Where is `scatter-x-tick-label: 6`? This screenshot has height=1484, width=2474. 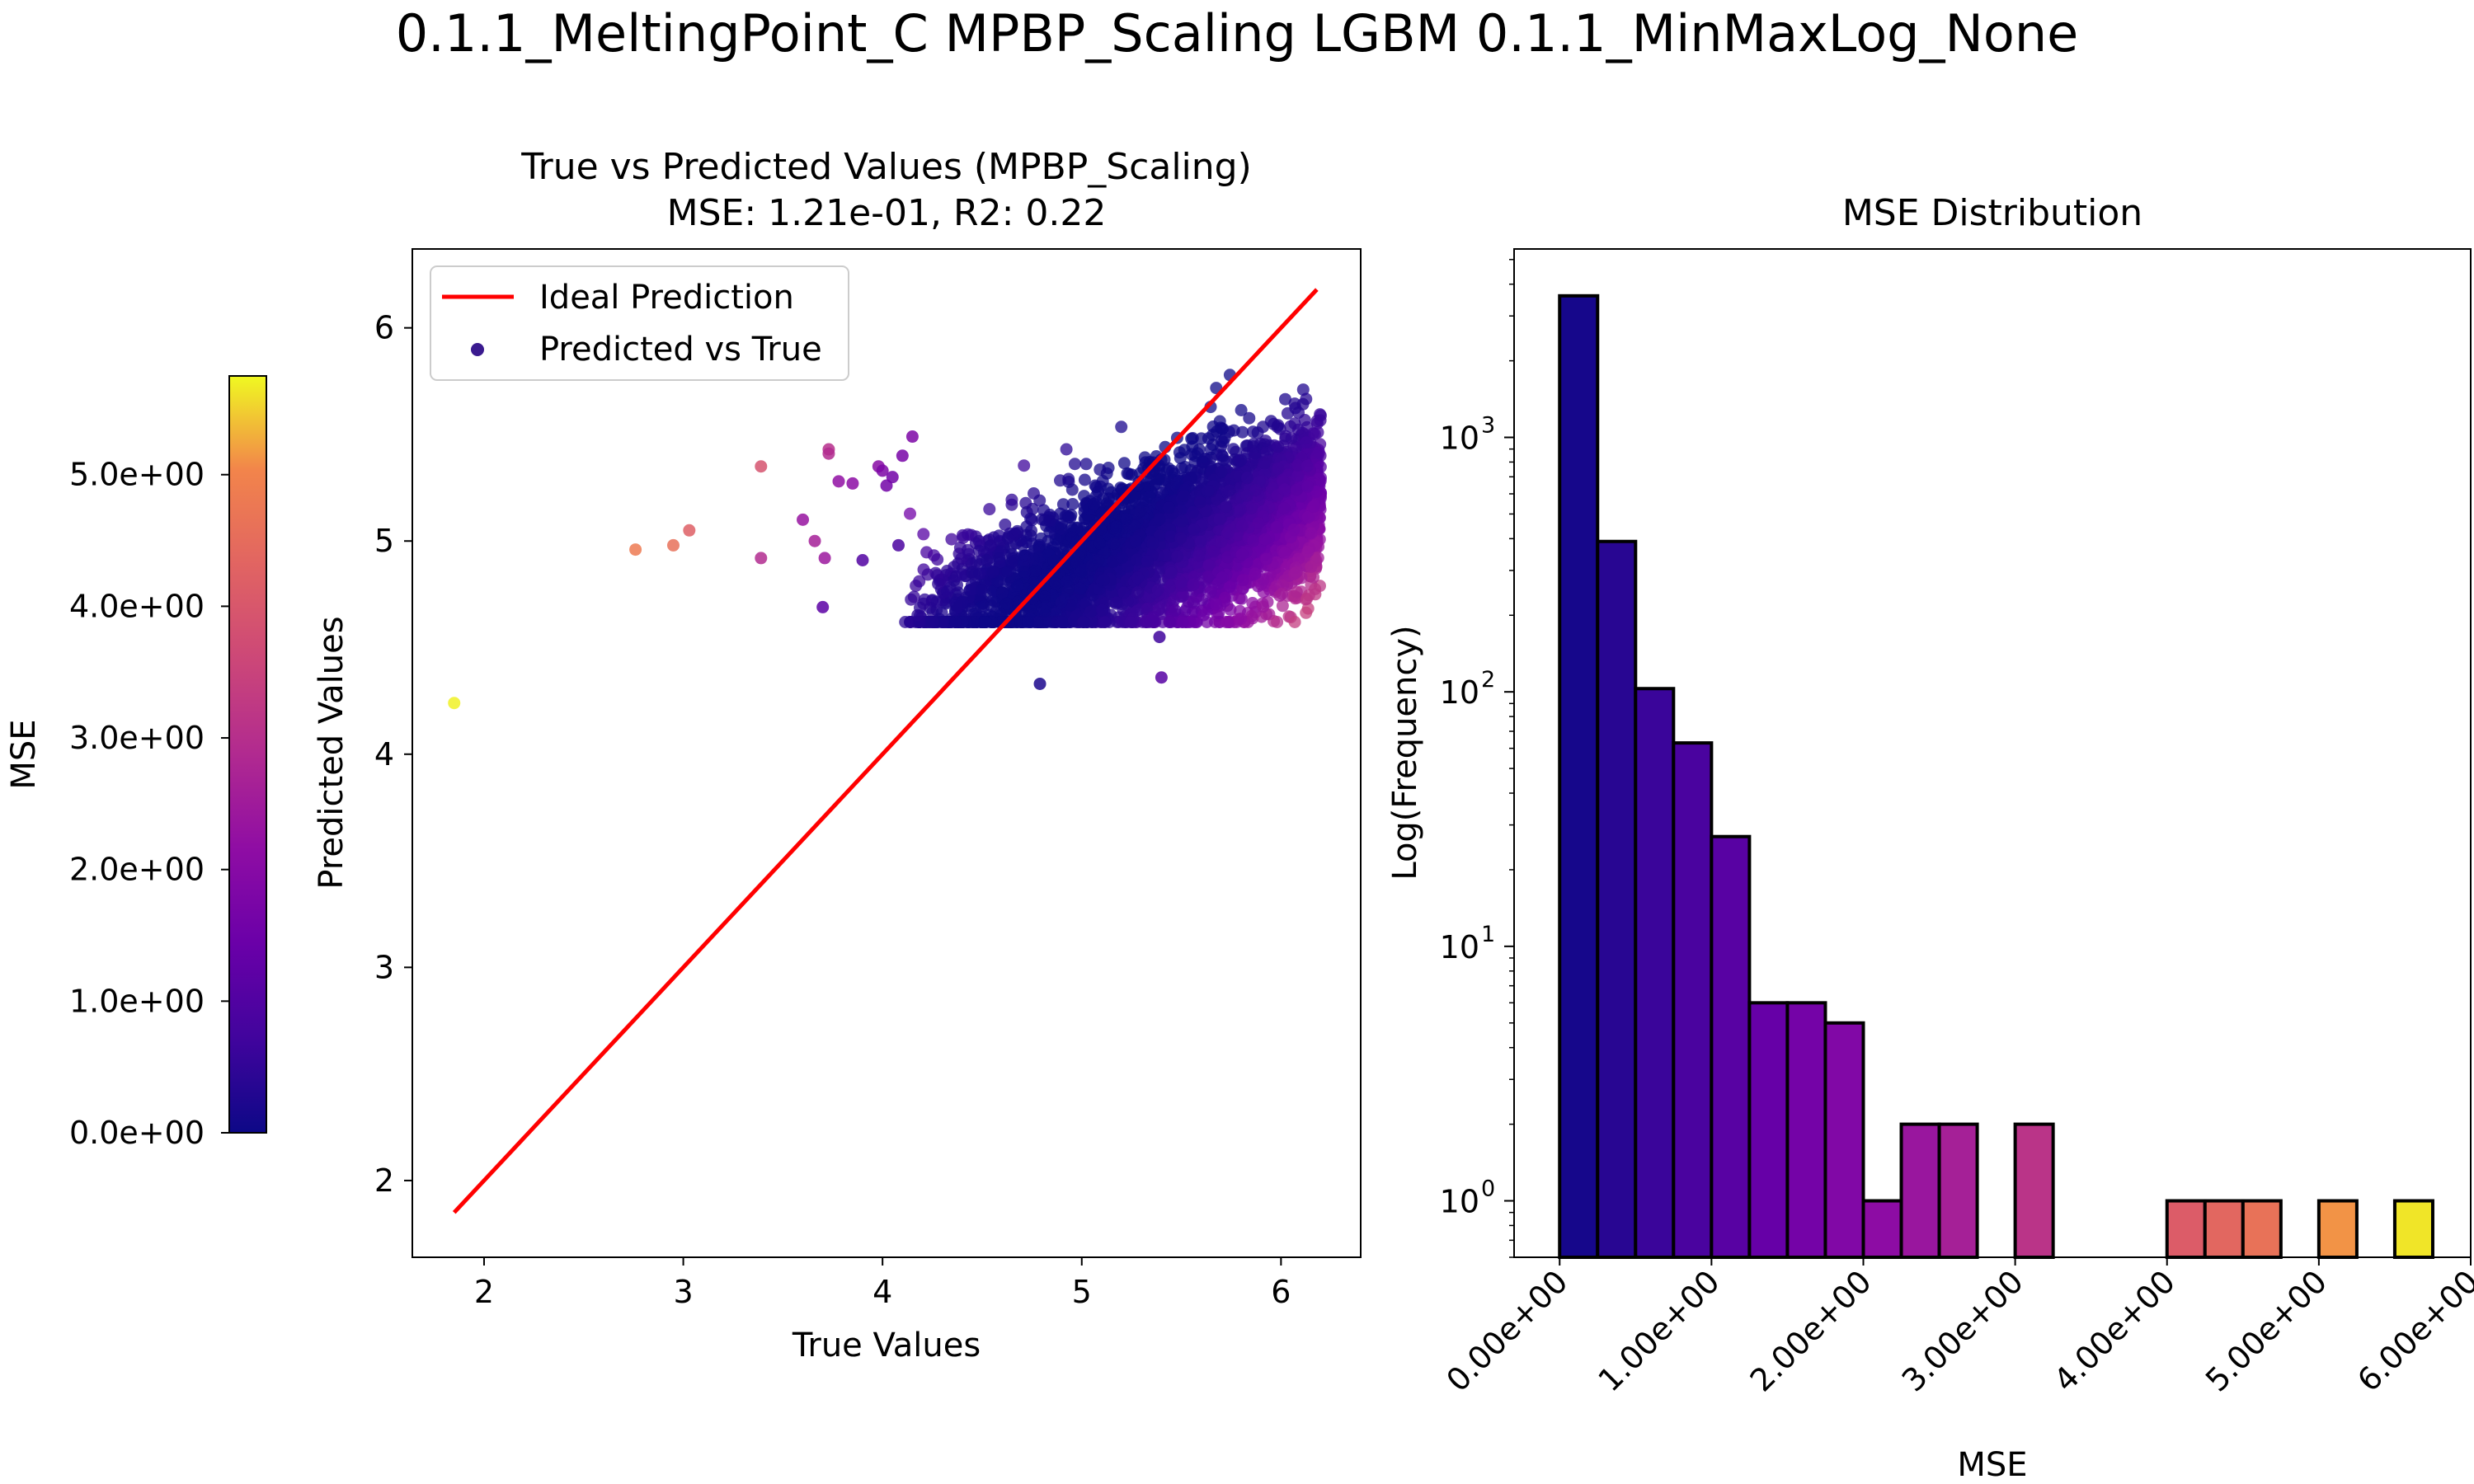
scatter-x-tick-label: 6 is located at coordinates (1281, 1292).